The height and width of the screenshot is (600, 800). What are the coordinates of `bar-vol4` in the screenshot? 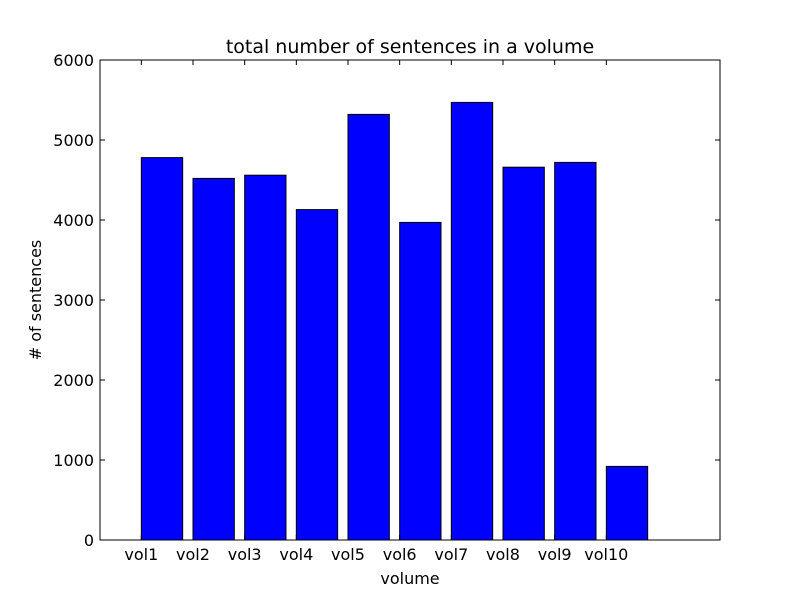 It's located at (317, 375).